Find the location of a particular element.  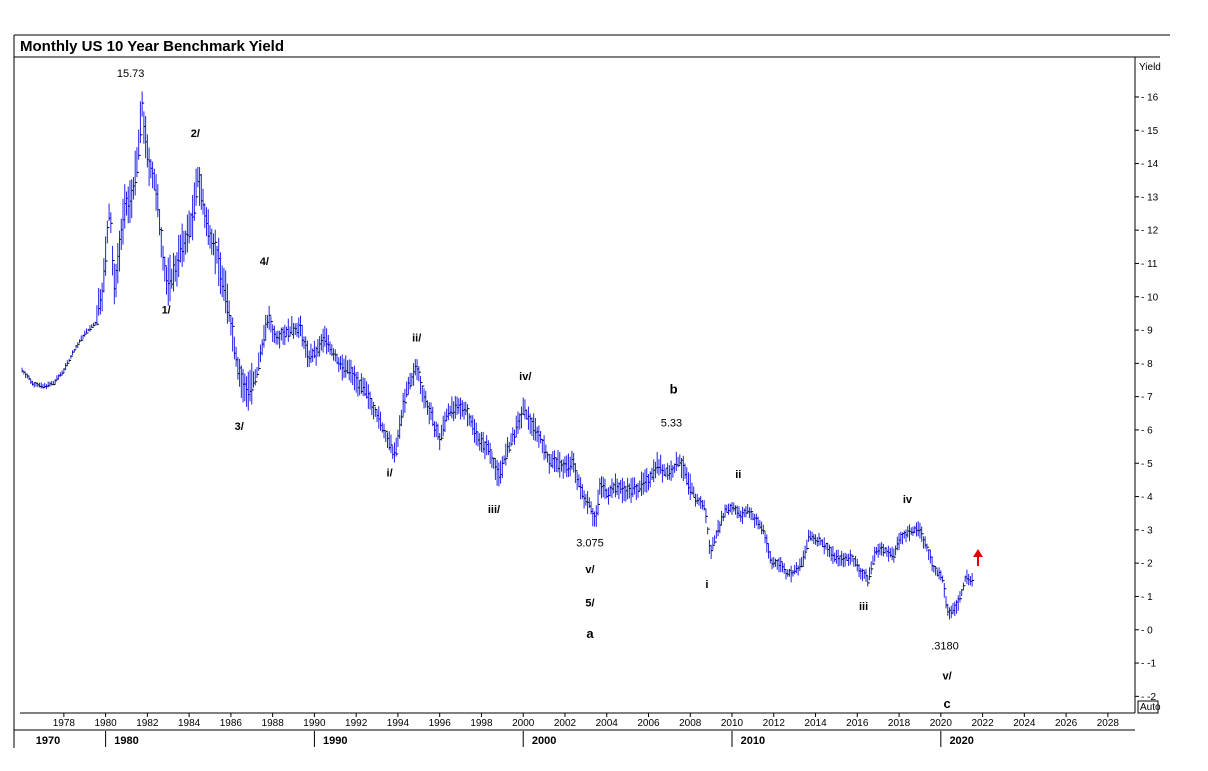

wave-label: b is located at coordinates (674, 388).